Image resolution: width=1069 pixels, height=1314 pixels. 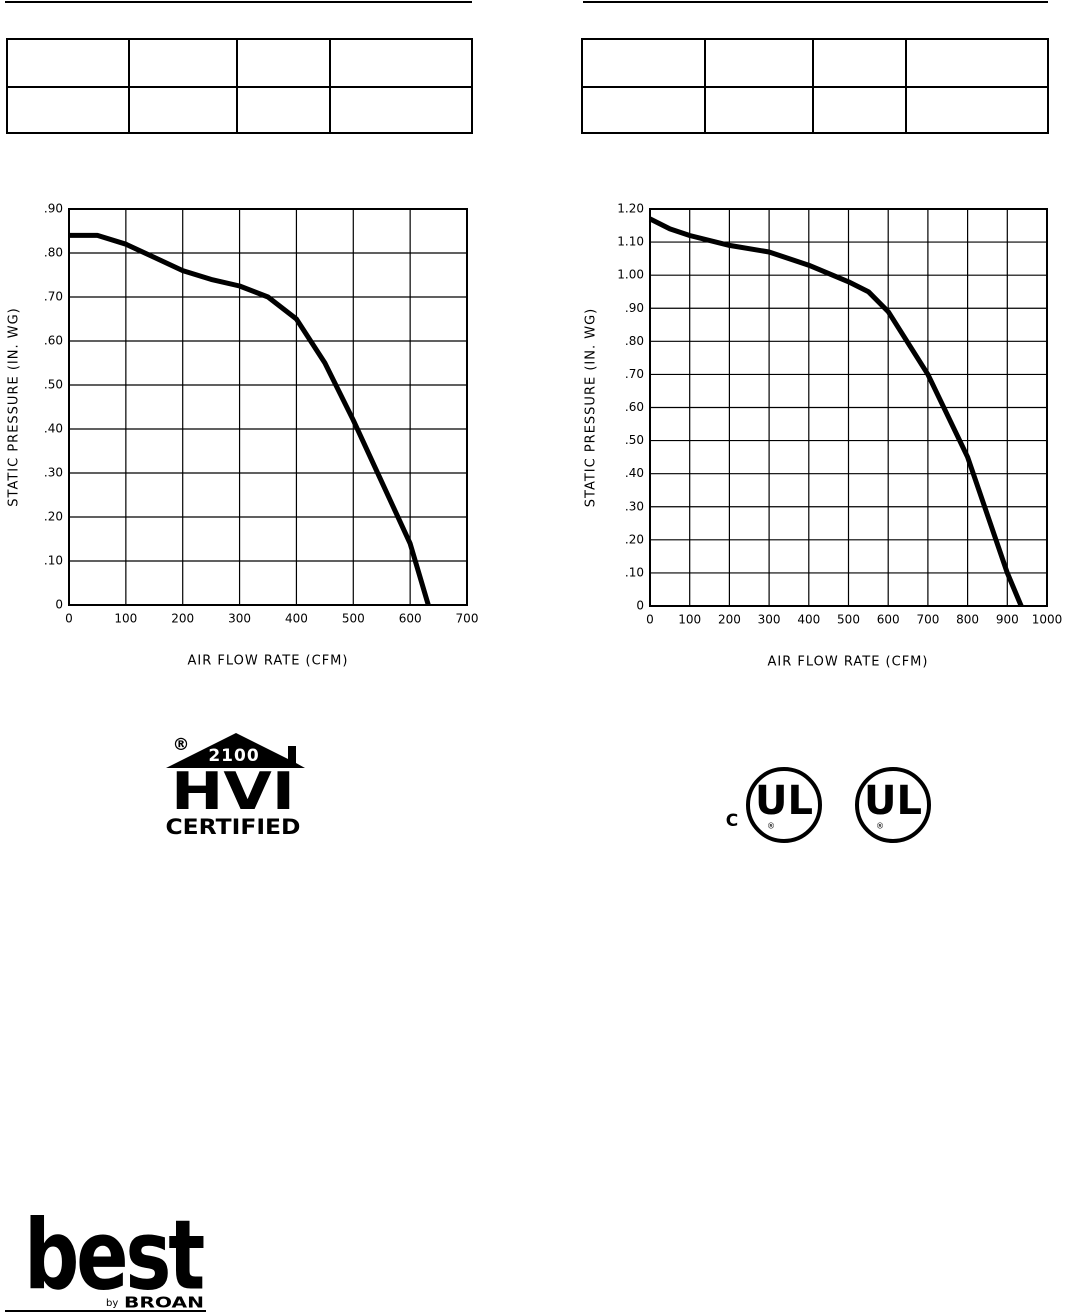 I want to click on brand-logo: best by BROAN, so click(x=106, y=1255).